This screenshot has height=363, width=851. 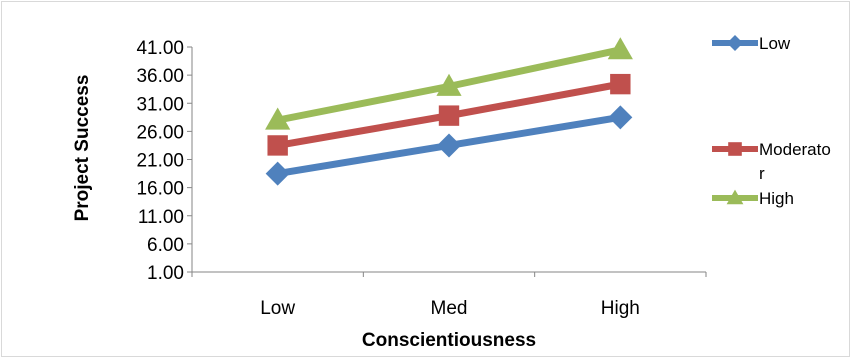 I want to click on x-tick-label: Low, so click(x=277, y=308).